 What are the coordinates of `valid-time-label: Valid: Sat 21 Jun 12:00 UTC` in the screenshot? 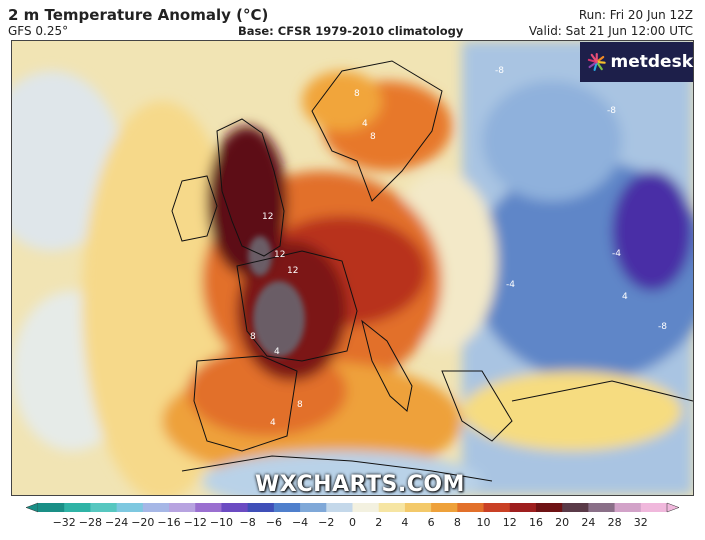 It's located at (610, 31).